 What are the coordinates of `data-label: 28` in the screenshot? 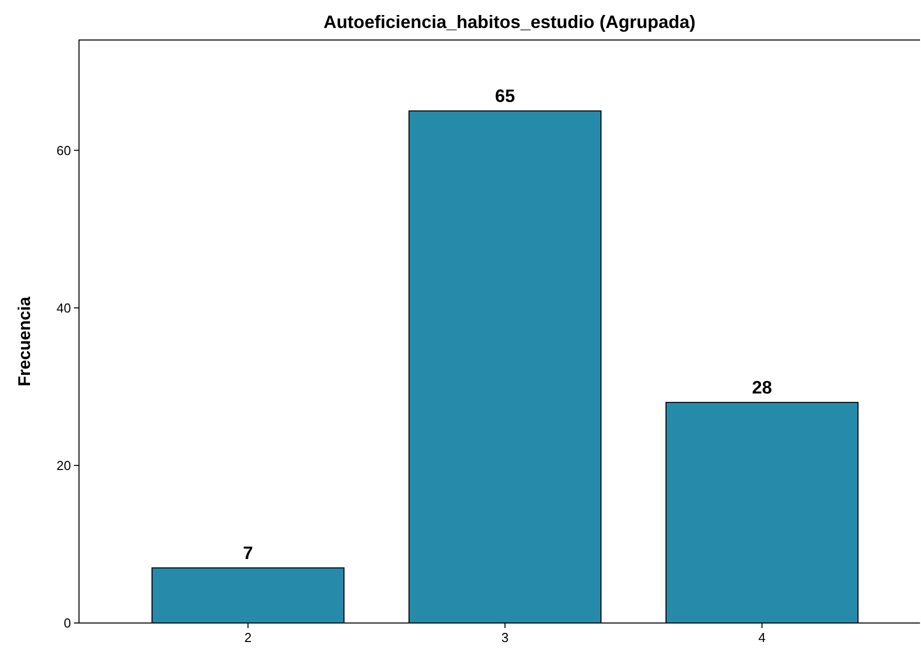 It's located at (762, 387).